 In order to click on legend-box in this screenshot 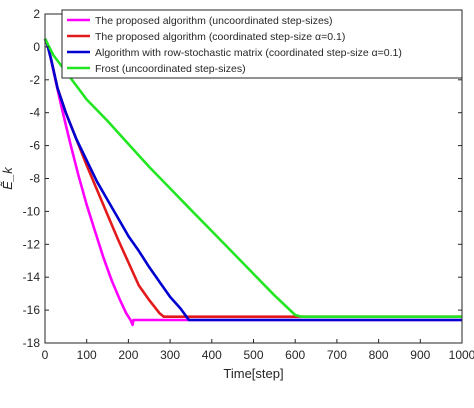, I will do `click(262, 44)`.